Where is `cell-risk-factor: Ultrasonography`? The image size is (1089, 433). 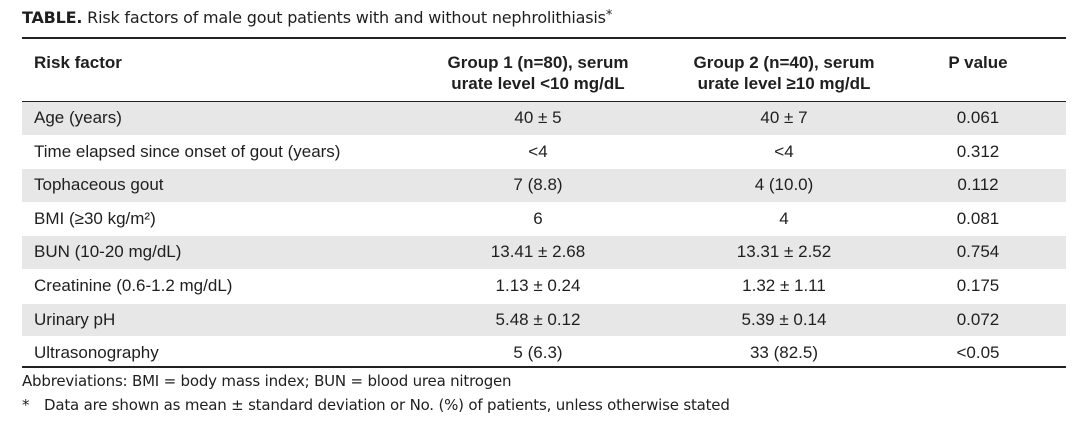 cell-risk-factor: Ultrasonography is located at coordinates (96, 353).